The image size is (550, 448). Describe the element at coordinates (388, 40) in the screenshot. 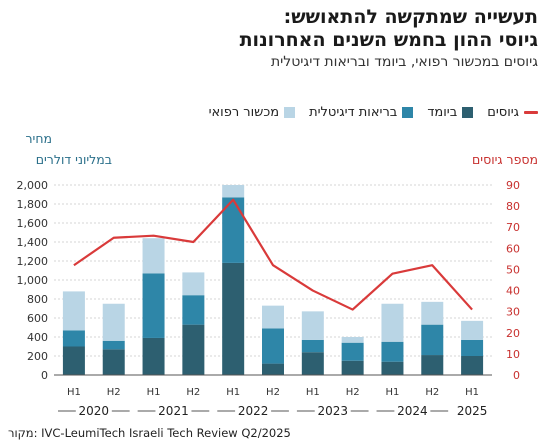

I see `title-line-2: גיוסי ההון בחמש השנים האחרונות` at that location.